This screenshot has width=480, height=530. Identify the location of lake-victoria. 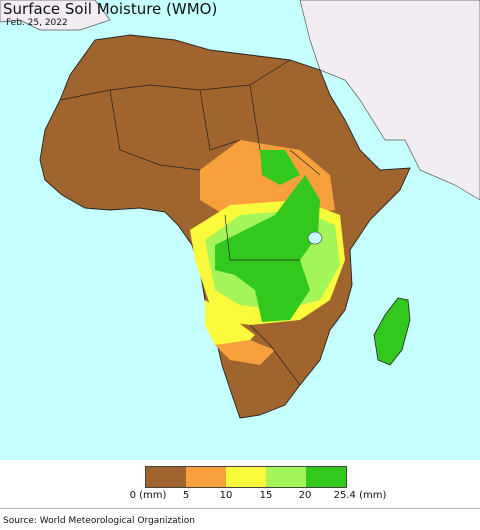
(315, 238).